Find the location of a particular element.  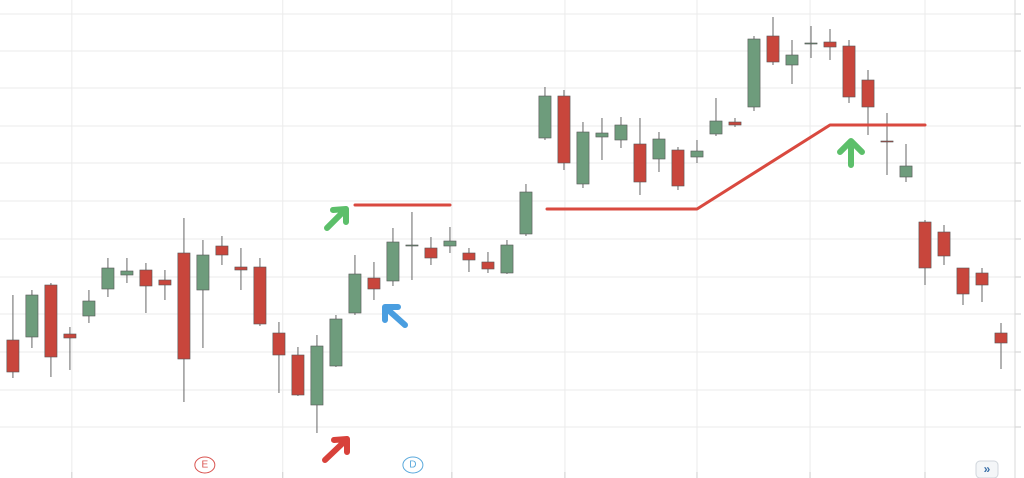

nav-button is located at coordinates (987, 469).